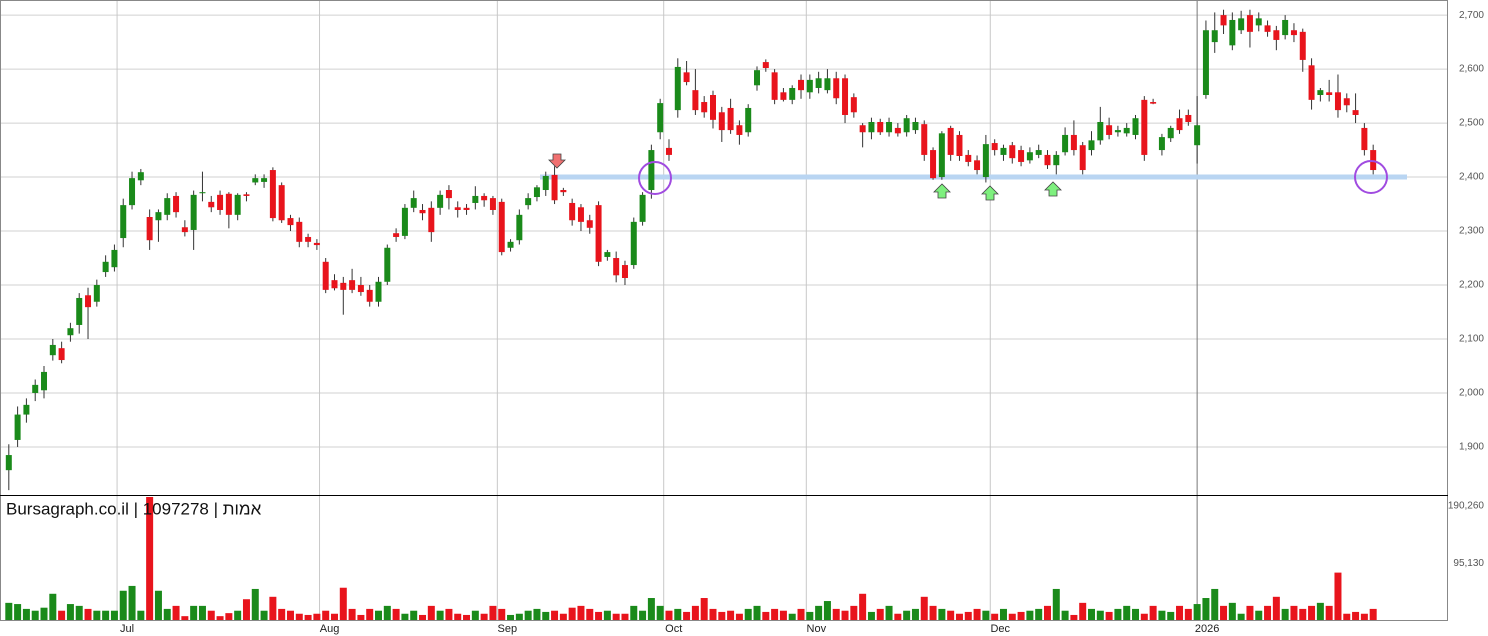 Image resolution: width=1488 pixels, height=636 pixels. What do you see at coordinates (1468, 563) in the screenshot?
I see `volume-tick-label: 95,130` at bounding box center [1468, 563].